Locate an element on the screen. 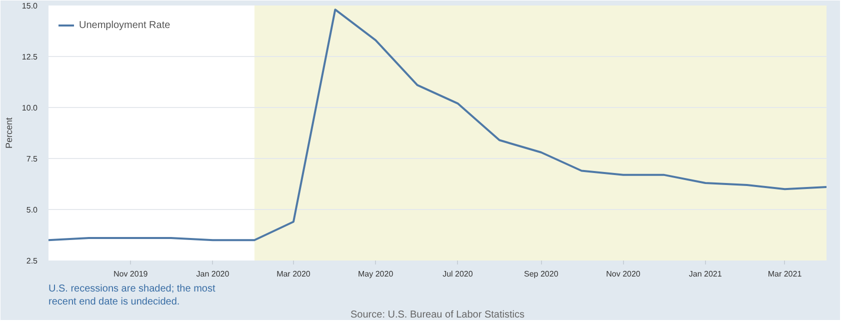 This screenshot has height=326, width=848. text: U.S. recessions are shaded; the most recent end date is undecided. is located at coordinates (132, 296).